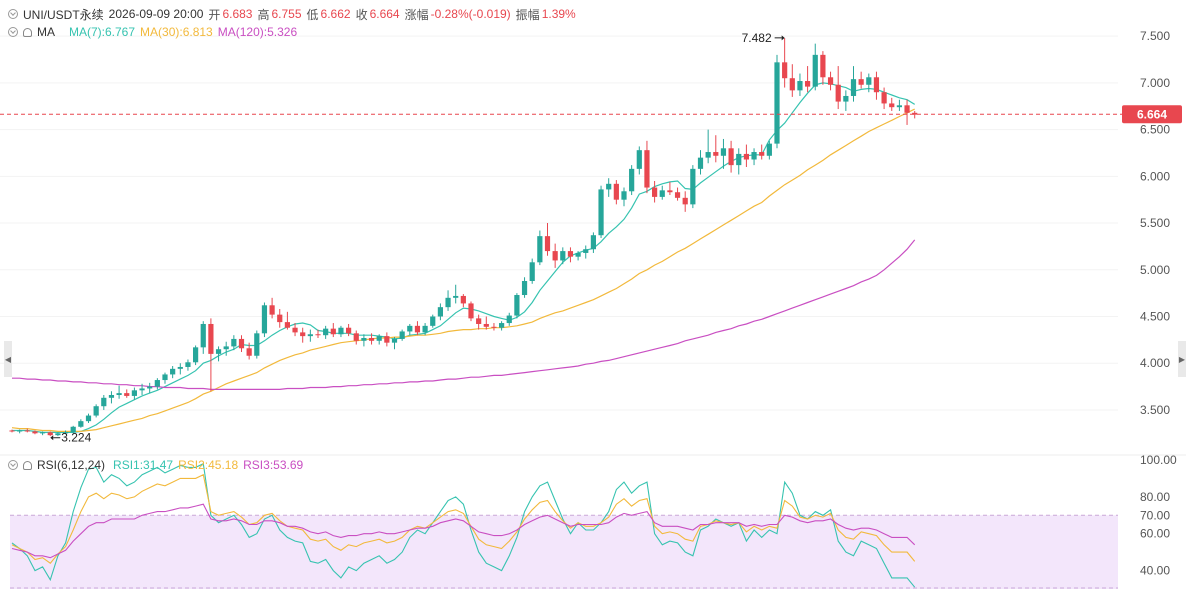 This screenshot has height=589, width=1186. Describe the element at coordinates (1158, 460) in the screenshot. I see `rsi-tick-label: 100.00` at that location.